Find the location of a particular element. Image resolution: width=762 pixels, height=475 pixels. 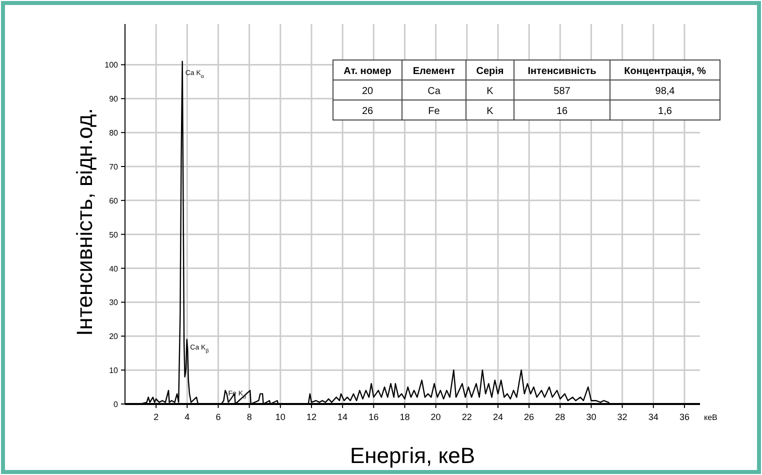

x-tick-label: 4 is located at coordinates (187, 417).